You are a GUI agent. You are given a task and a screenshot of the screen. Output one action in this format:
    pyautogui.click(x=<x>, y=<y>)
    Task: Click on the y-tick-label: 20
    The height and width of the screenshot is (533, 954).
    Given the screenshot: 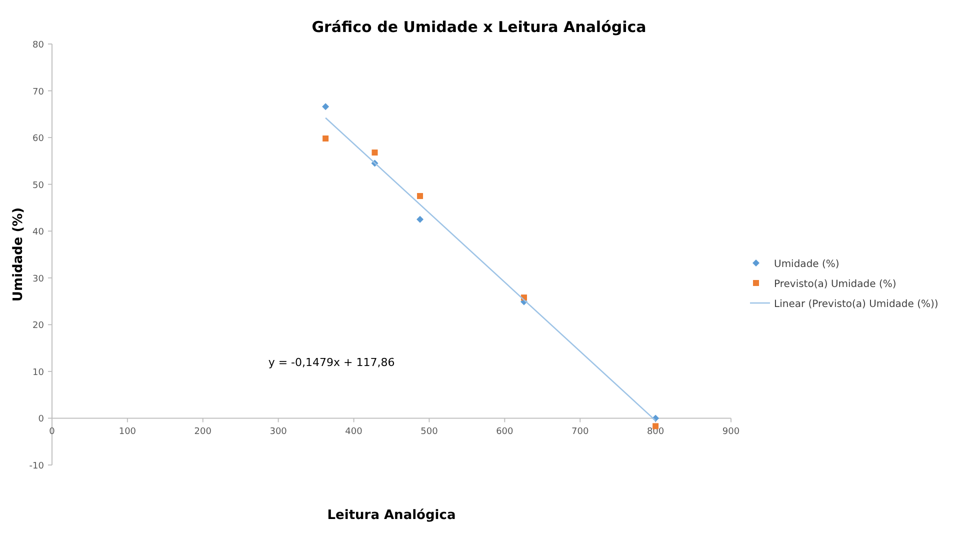 What is the action you would take?
    pyautogui.click(x=38, y=326)
    